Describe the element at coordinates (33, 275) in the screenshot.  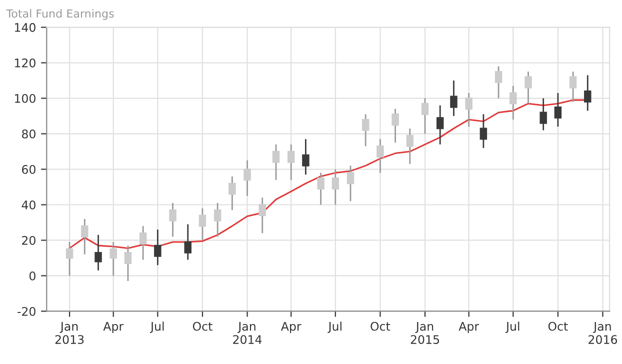
I see `y-tick-label: 0` at that location.